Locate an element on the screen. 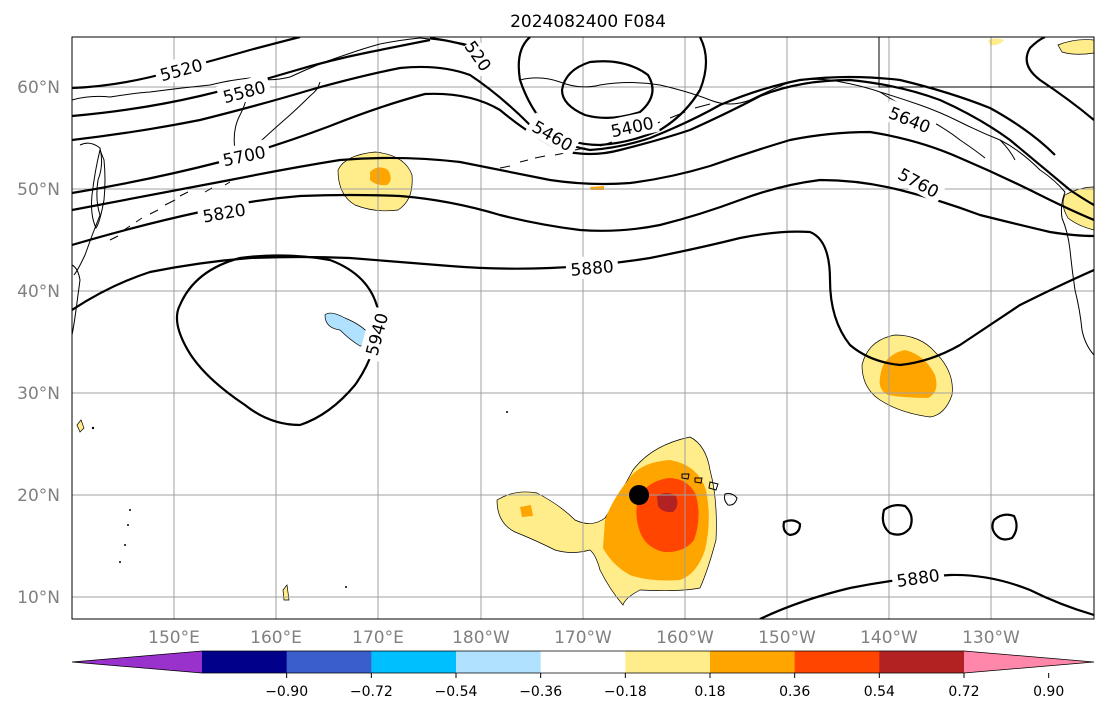 The image size is (1105, 716). storm-center-marker is located at coordinates (639, 495).